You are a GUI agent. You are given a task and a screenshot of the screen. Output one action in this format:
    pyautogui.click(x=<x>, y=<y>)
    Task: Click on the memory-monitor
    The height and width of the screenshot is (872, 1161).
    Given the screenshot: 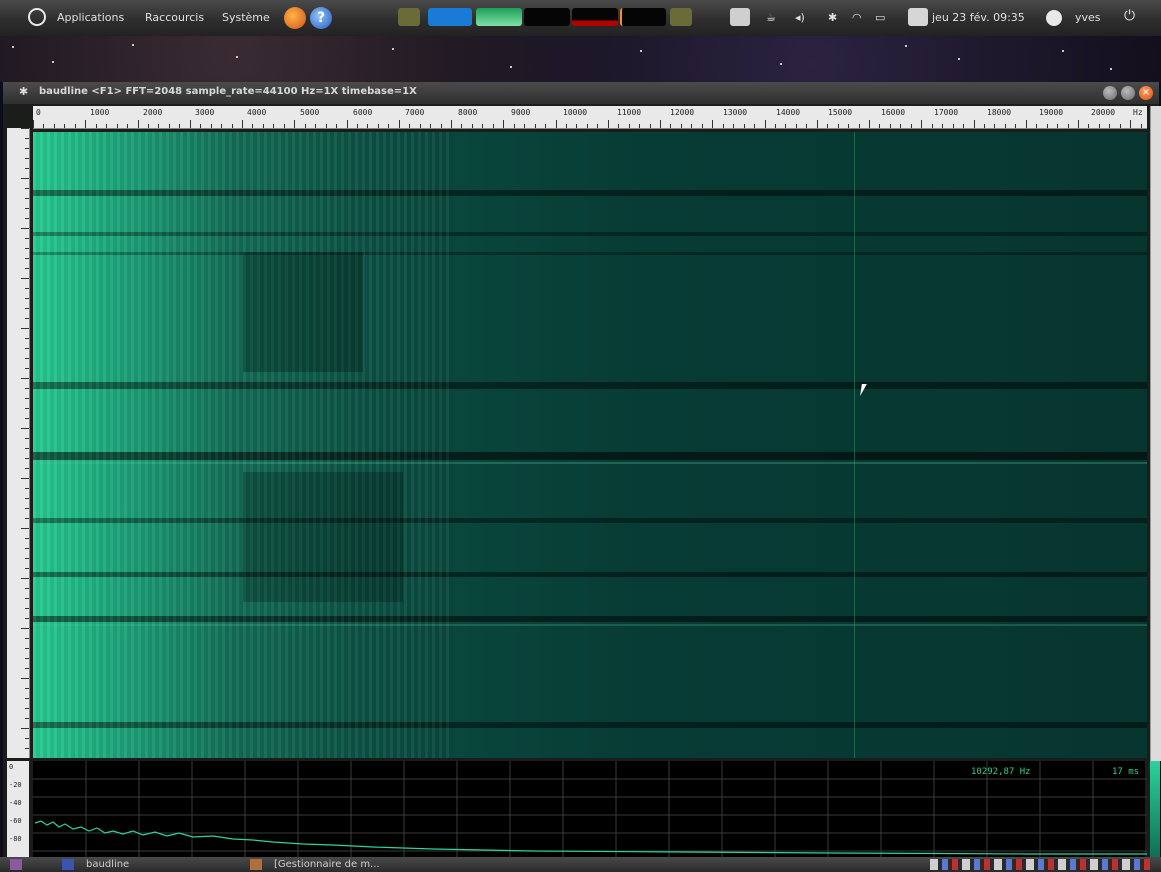 What is the action you would take?
    pyautogui.click(x=499, y=17)
    